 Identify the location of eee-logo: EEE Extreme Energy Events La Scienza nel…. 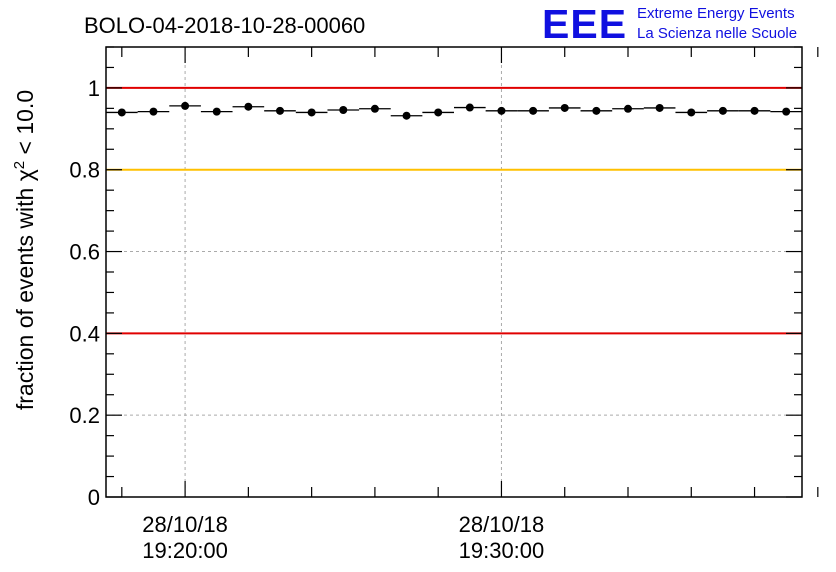
(669, 24).